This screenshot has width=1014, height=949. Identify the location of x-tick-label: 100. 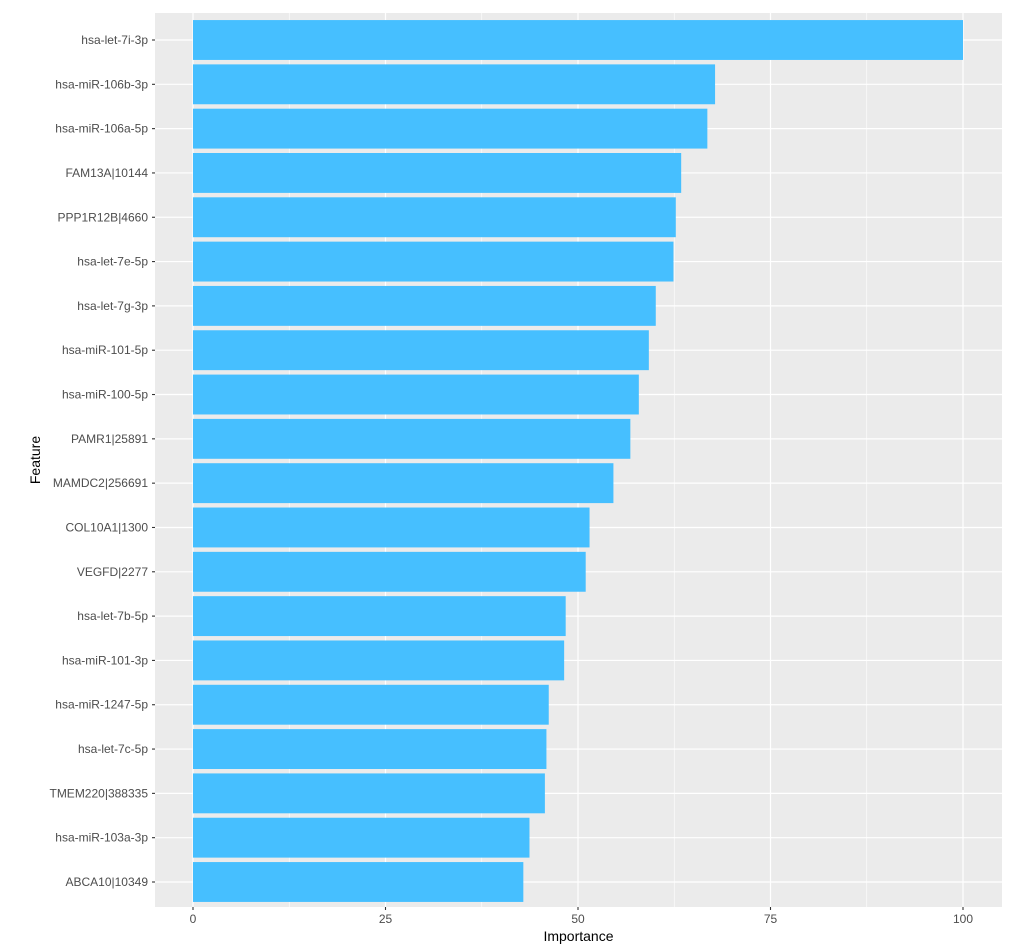
(963, 919).